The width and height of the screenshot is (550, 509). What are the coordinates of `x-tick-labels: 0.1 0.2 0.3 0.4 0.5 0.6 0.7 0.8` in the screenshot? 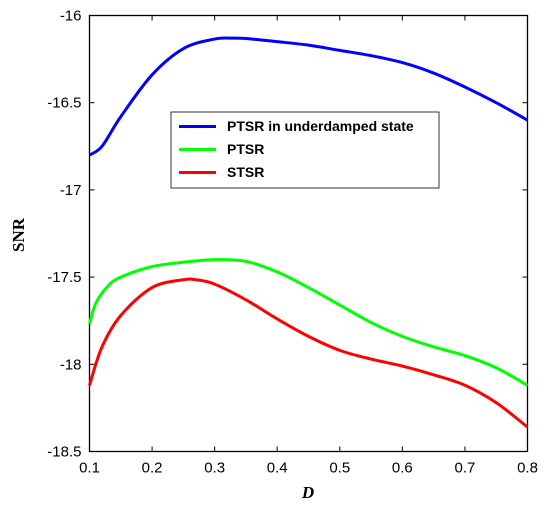 It's located at (308, 468).